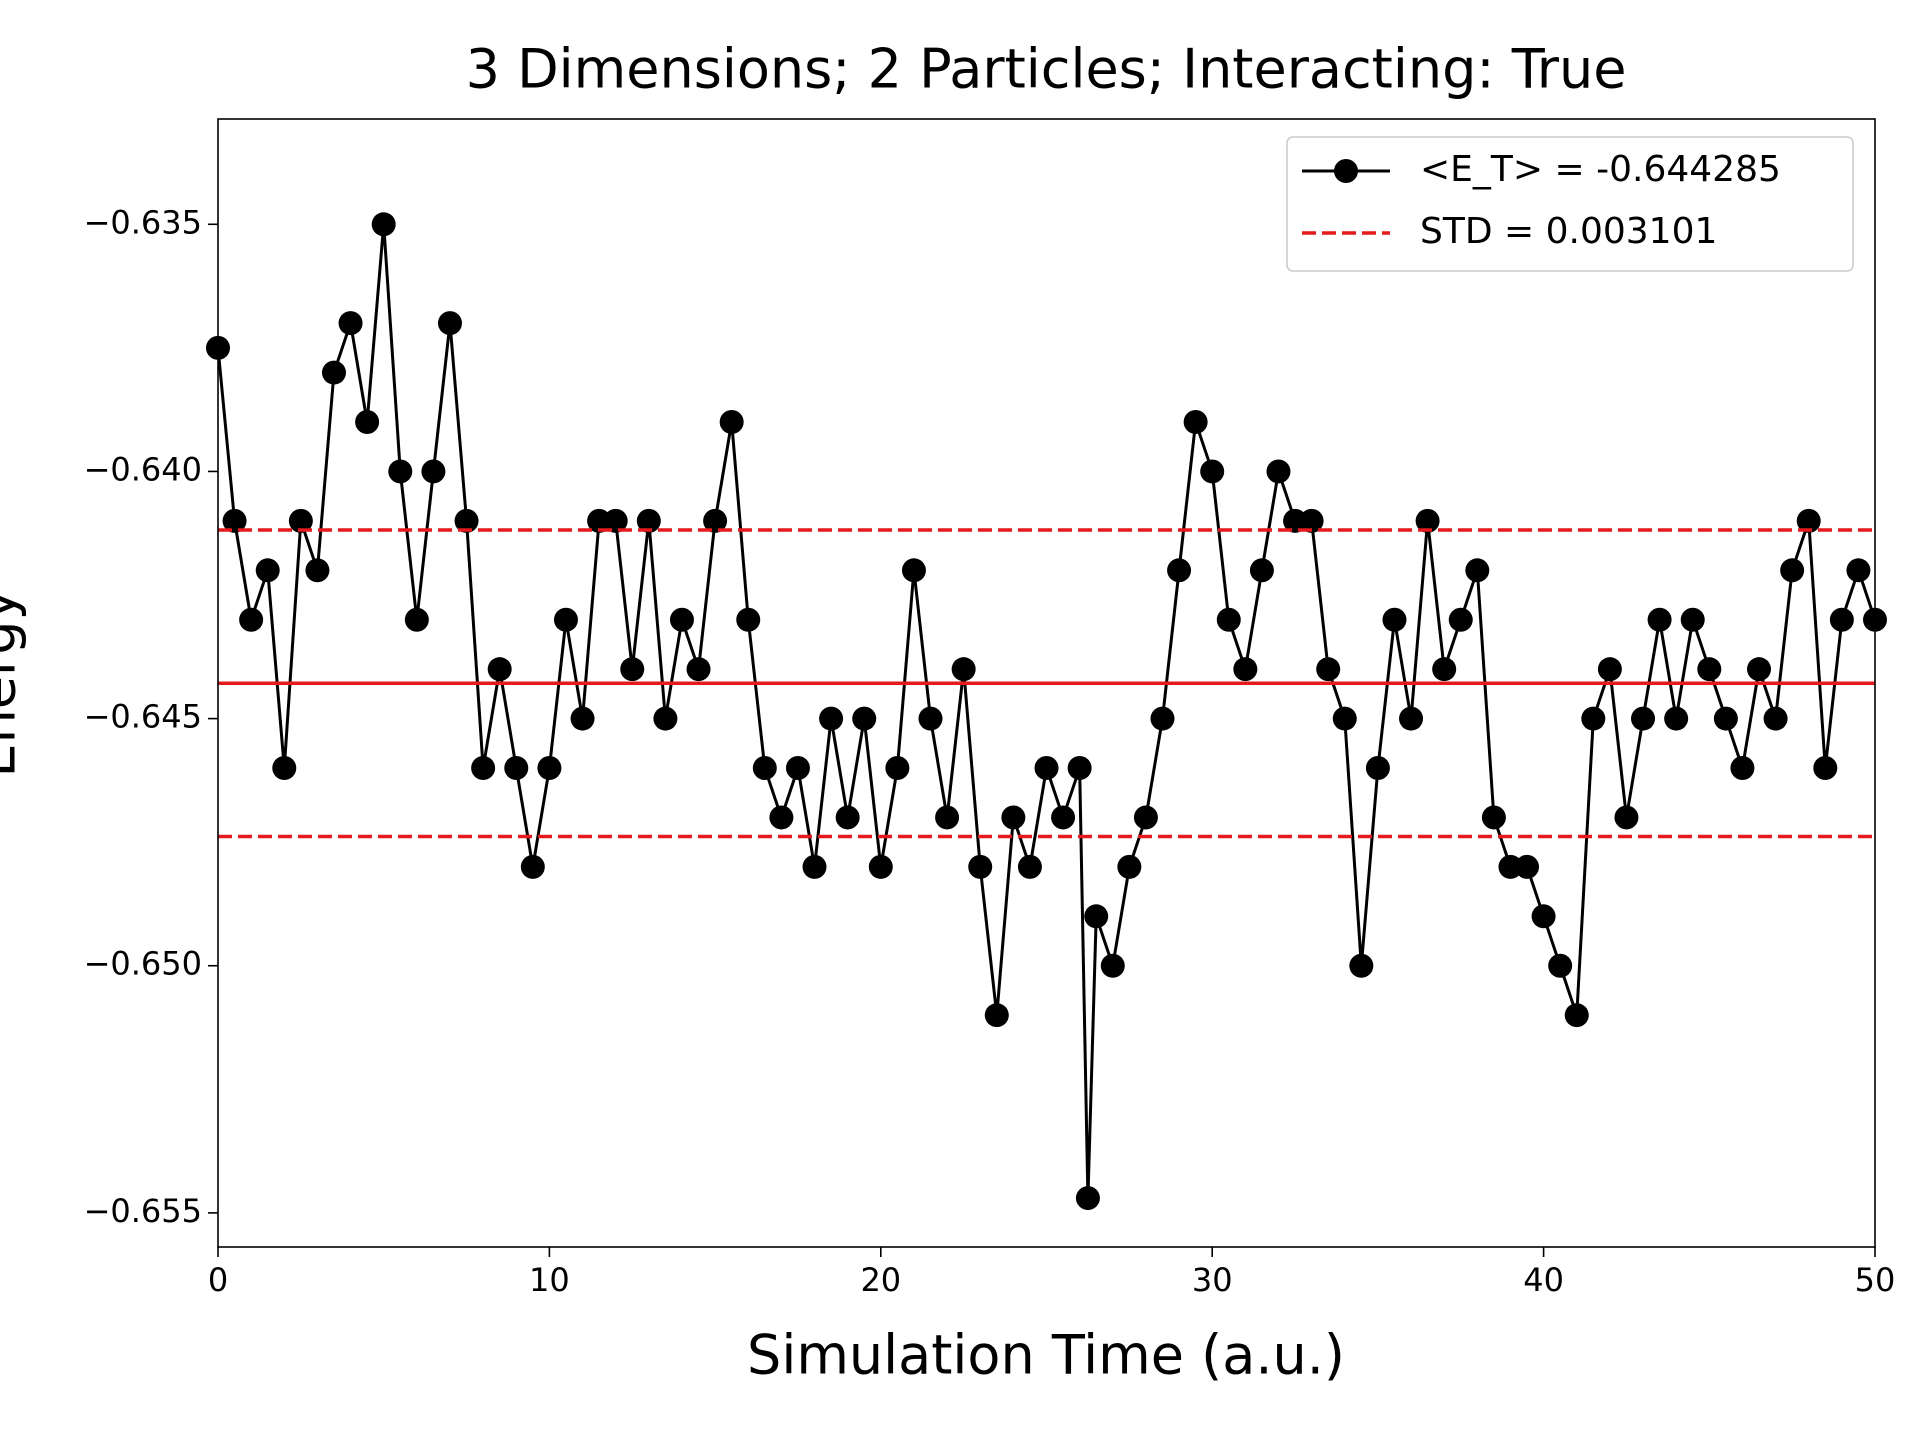  I want to click on legend-box, so click(1570, 204).